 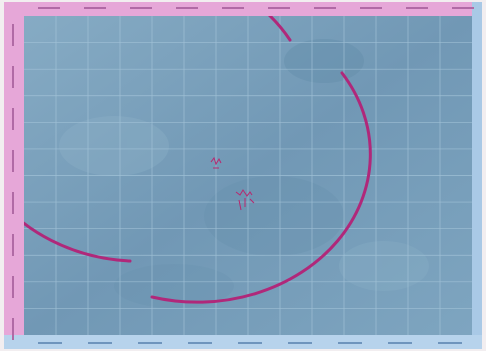 I want to click on top-graticule-border, so click(x=243, y=9).